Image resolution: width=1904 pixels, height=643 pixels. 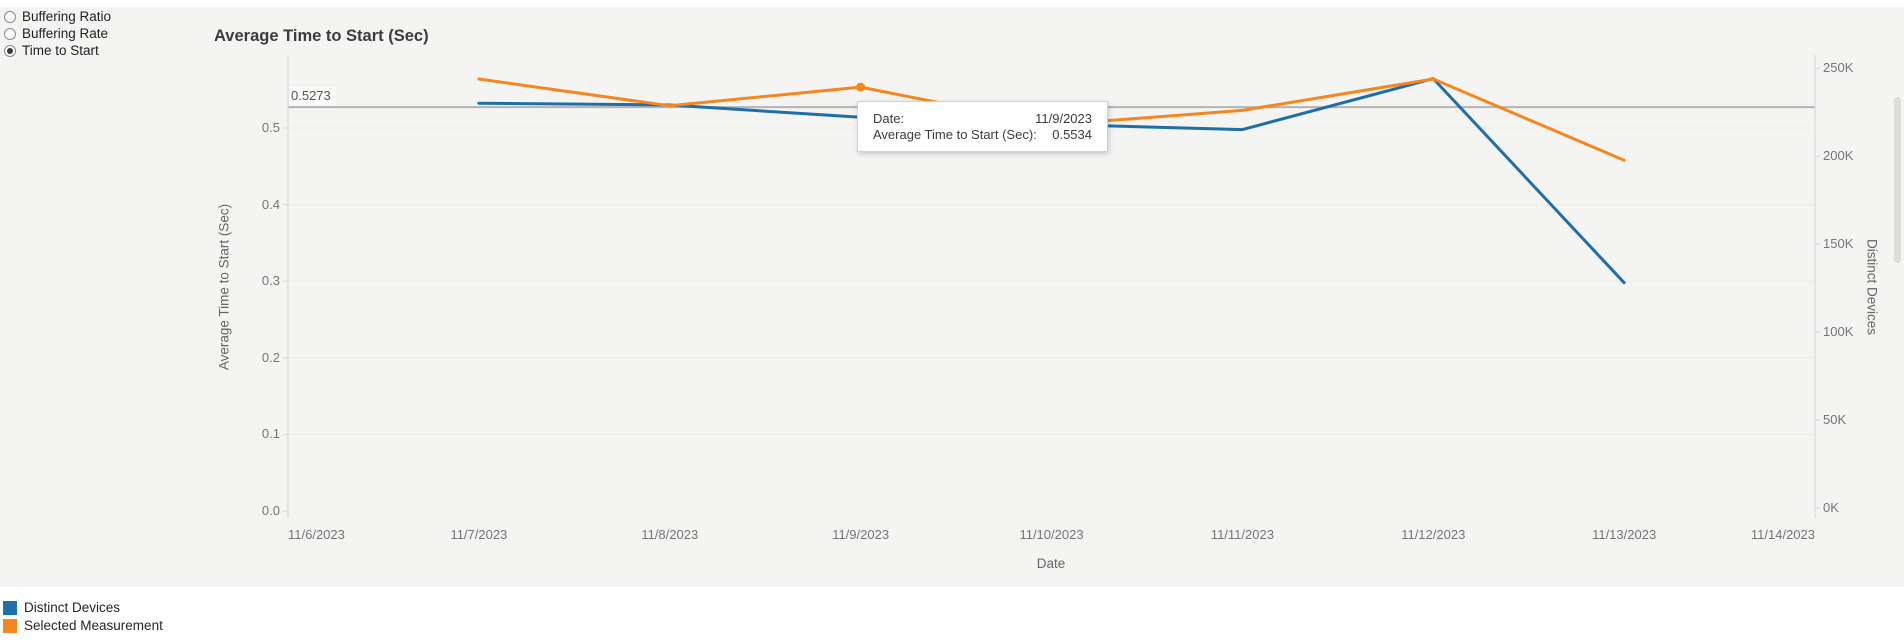 What do you see at coordinates (1872, 287) in the screenshot?
I see `right-axis-title: Distinct Devices` at bounding box center [1872, 287].